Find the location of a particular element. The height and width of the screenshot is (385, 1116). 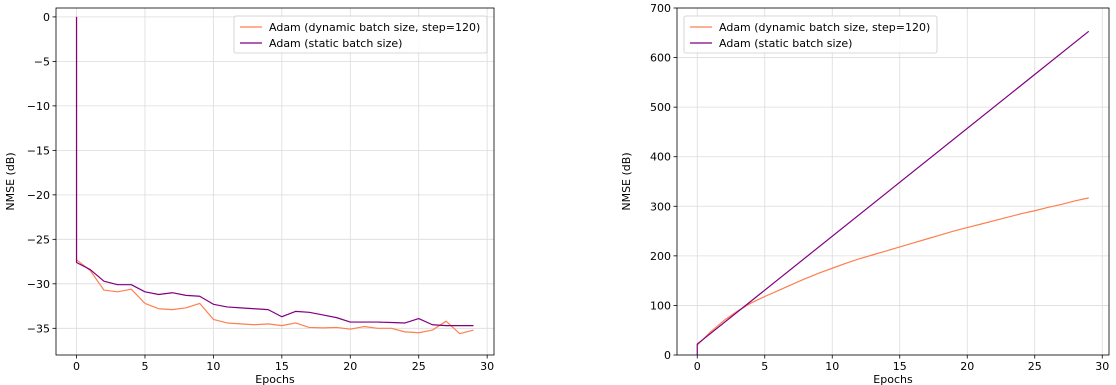

y-tick-label: 300 is located at coordinates (660, 206).